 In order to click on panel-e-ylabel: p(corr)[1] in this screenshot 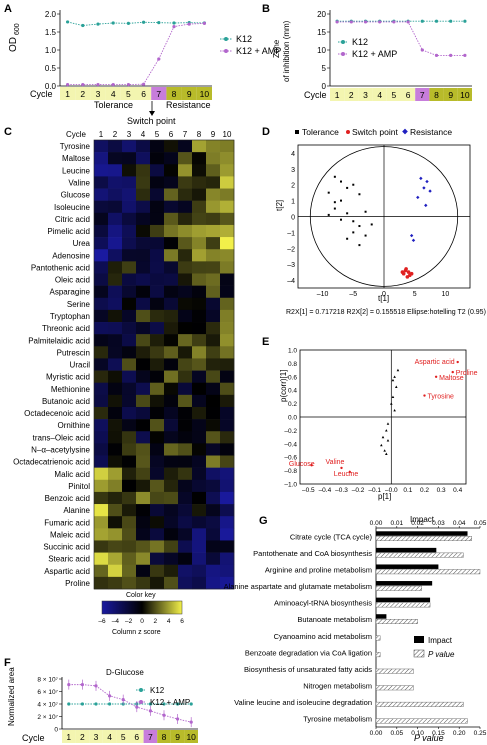, I will do `click(283, 386)`.